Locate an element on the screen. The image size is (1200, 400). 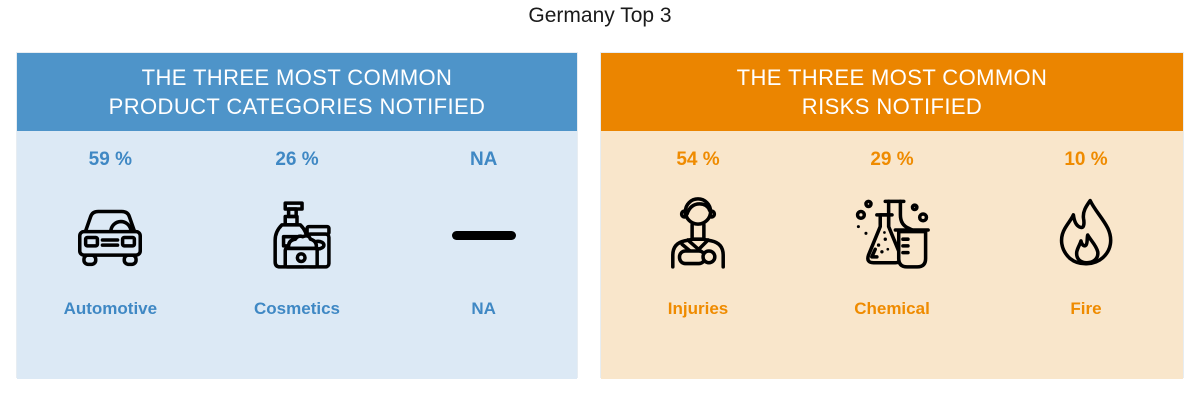
na-dash is located at coordinates (483, 235).